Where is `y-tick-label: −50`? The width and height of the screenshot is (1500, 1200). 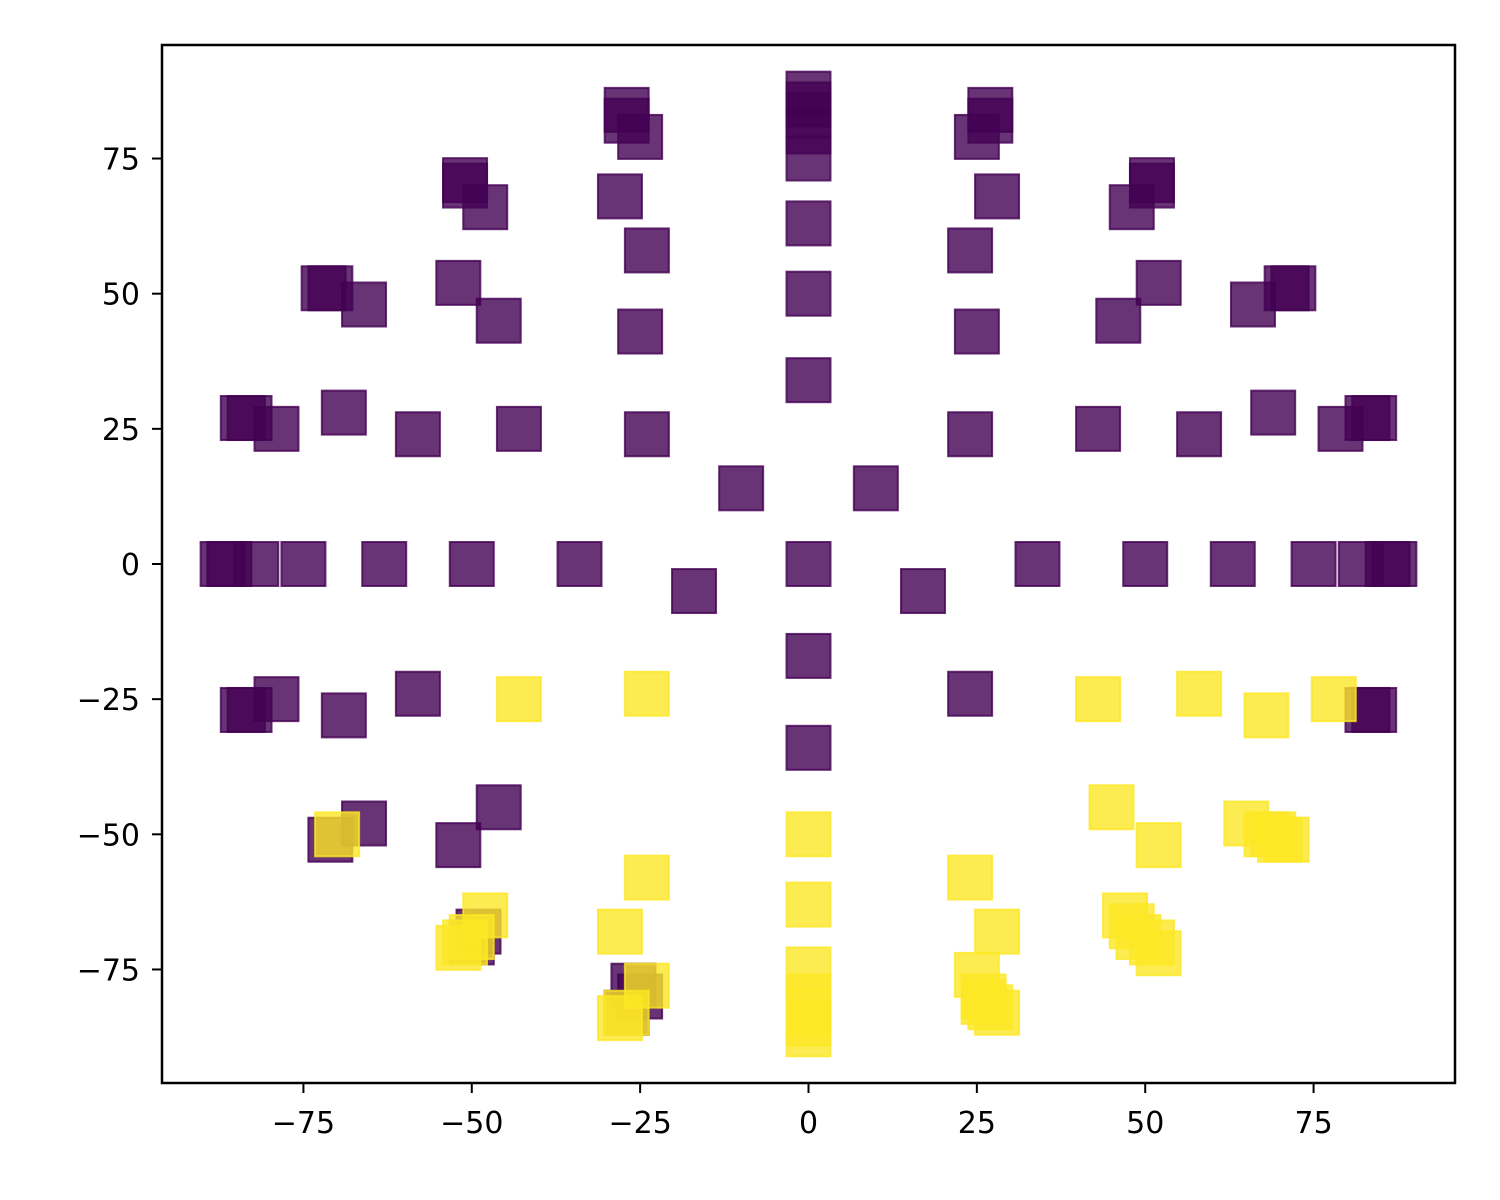 y-tick-label: −50 is located at coordinates (108, 835).